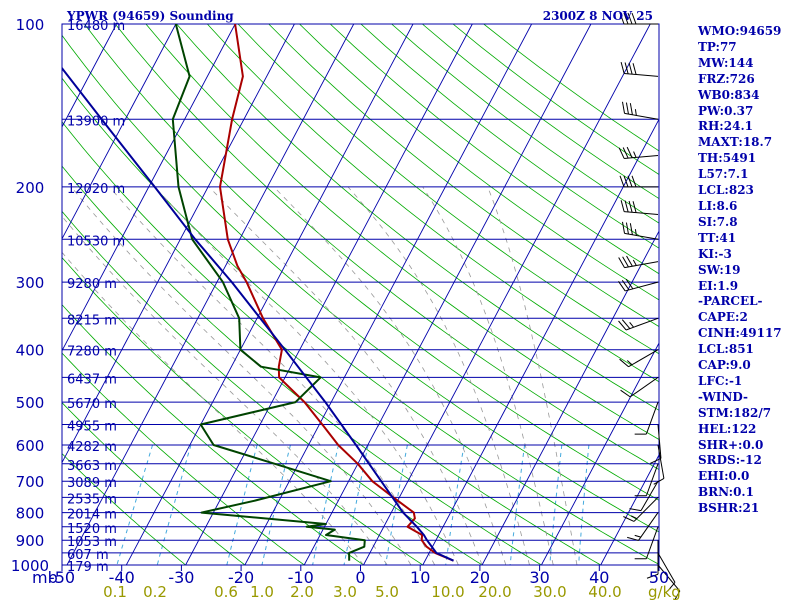  What do you see at coordinates (729, 508) in the screenshot?
I see `stability-index: BSHR:21` at bounding box center [729, 508].